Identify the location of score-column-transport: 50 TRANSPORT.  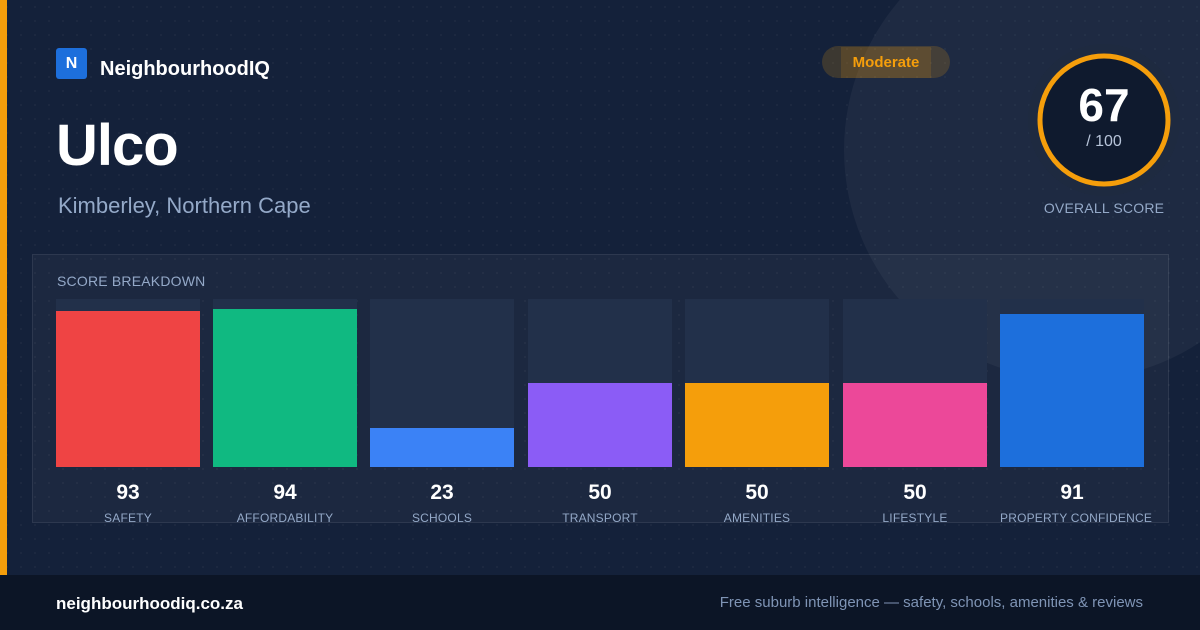
(600, 412).